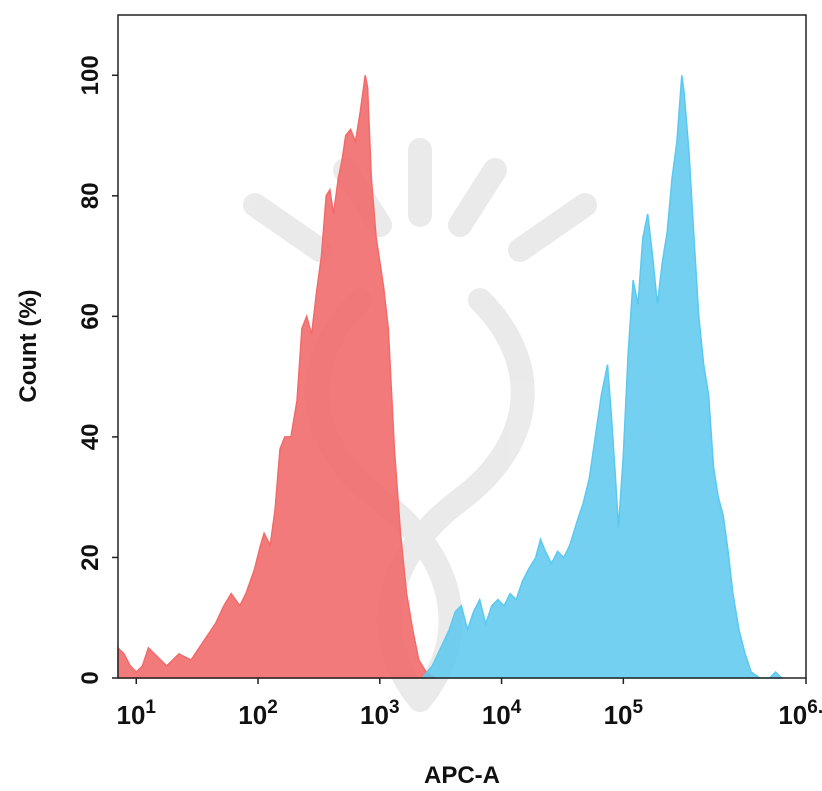 The width and height of the screenshot is (822, 791). Describe the element at coordinates (462, 775) in the screenshot. I see `x-axis-title: APC-A` at that location.